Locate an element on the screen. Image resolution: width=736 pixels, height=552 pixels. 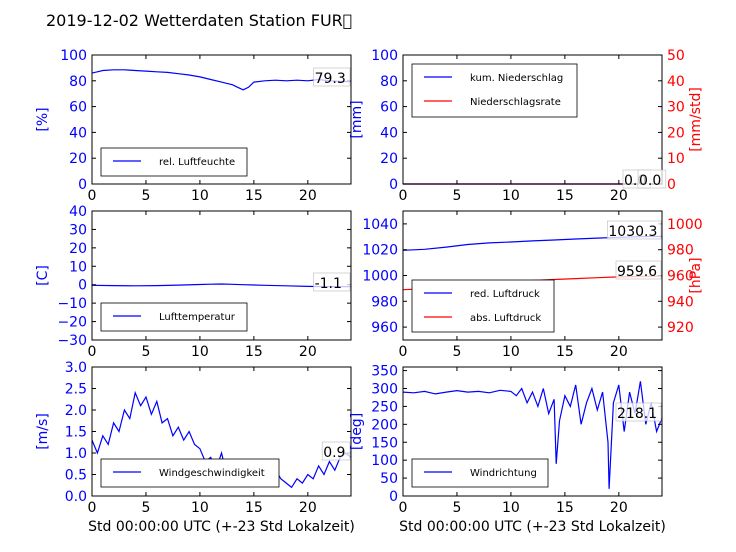
y-tick-label: 80 is located at coordinates (78, 82).